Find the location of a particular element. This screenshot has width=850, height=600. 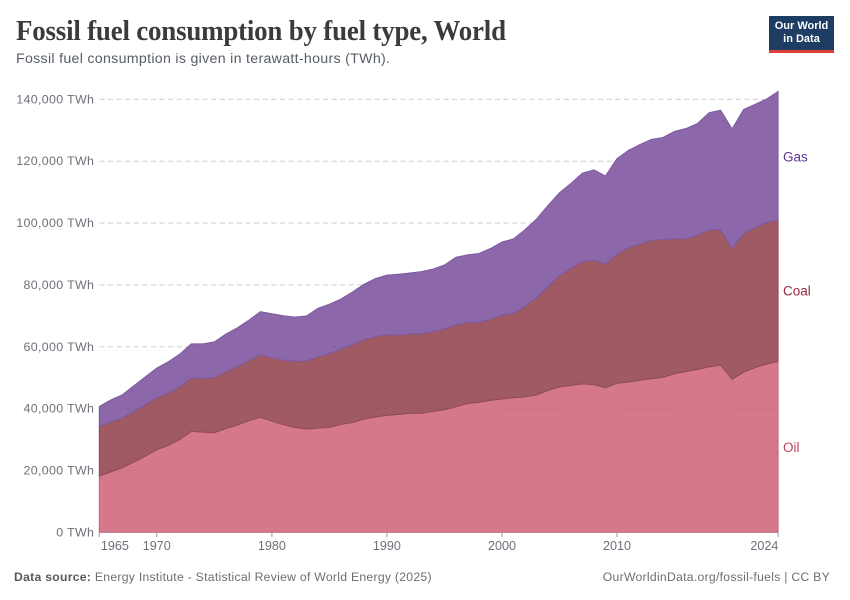

svg-text: 80,000 TWh is located at coordinates (59, 285).